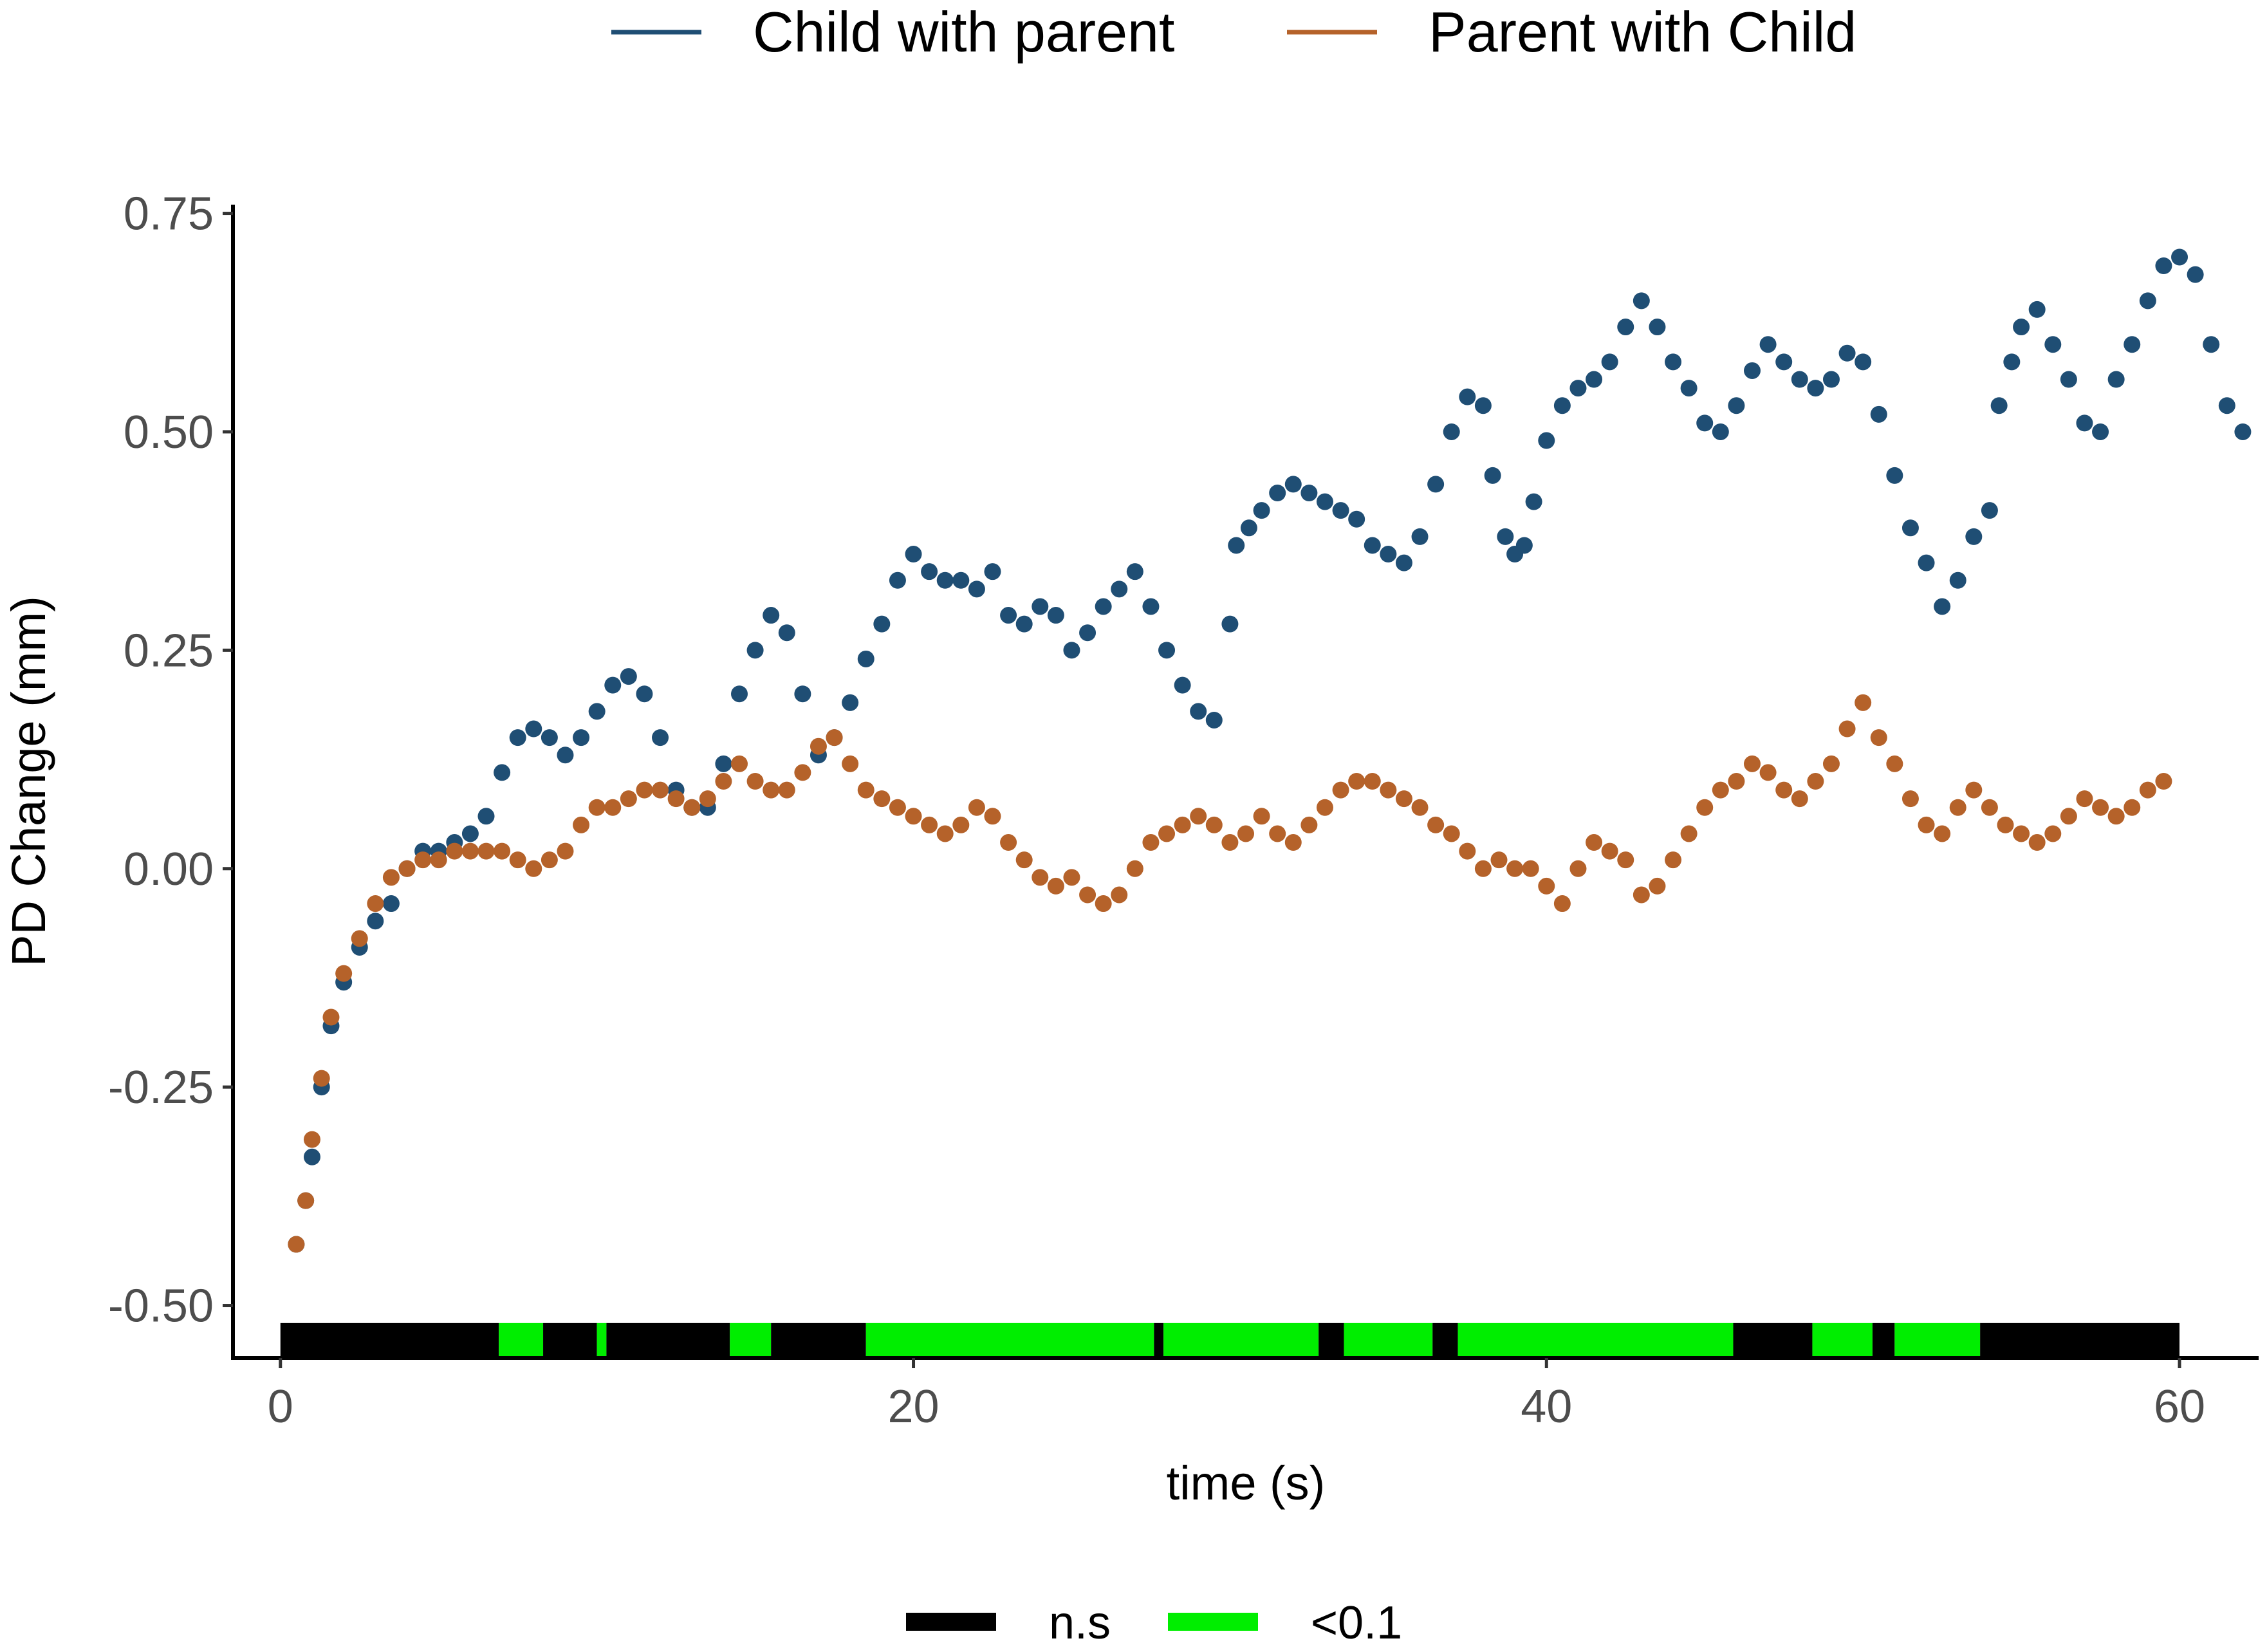 The height and width of the screenshot is (1652, 2267). I want to click on significance-bar, so click(1230, 1340).